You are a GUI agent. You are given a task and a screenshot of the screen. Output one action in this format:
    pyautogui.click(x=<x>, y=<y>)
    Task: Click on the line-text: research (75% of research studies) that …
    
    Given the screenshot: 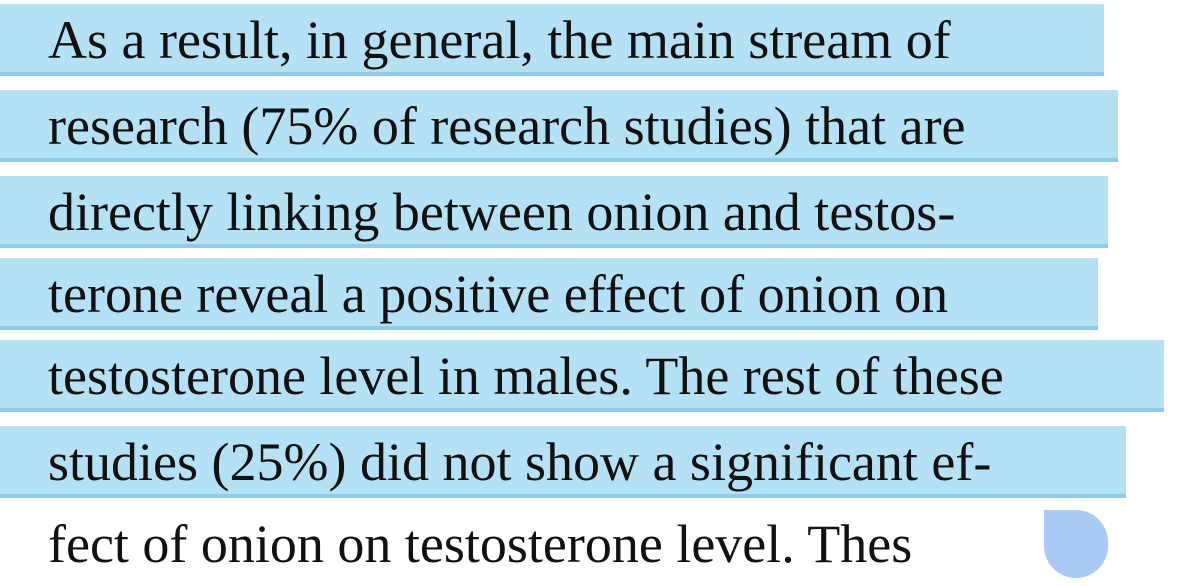 What is the action you would take?
    pyautogui.click(x=507, y=126)
    